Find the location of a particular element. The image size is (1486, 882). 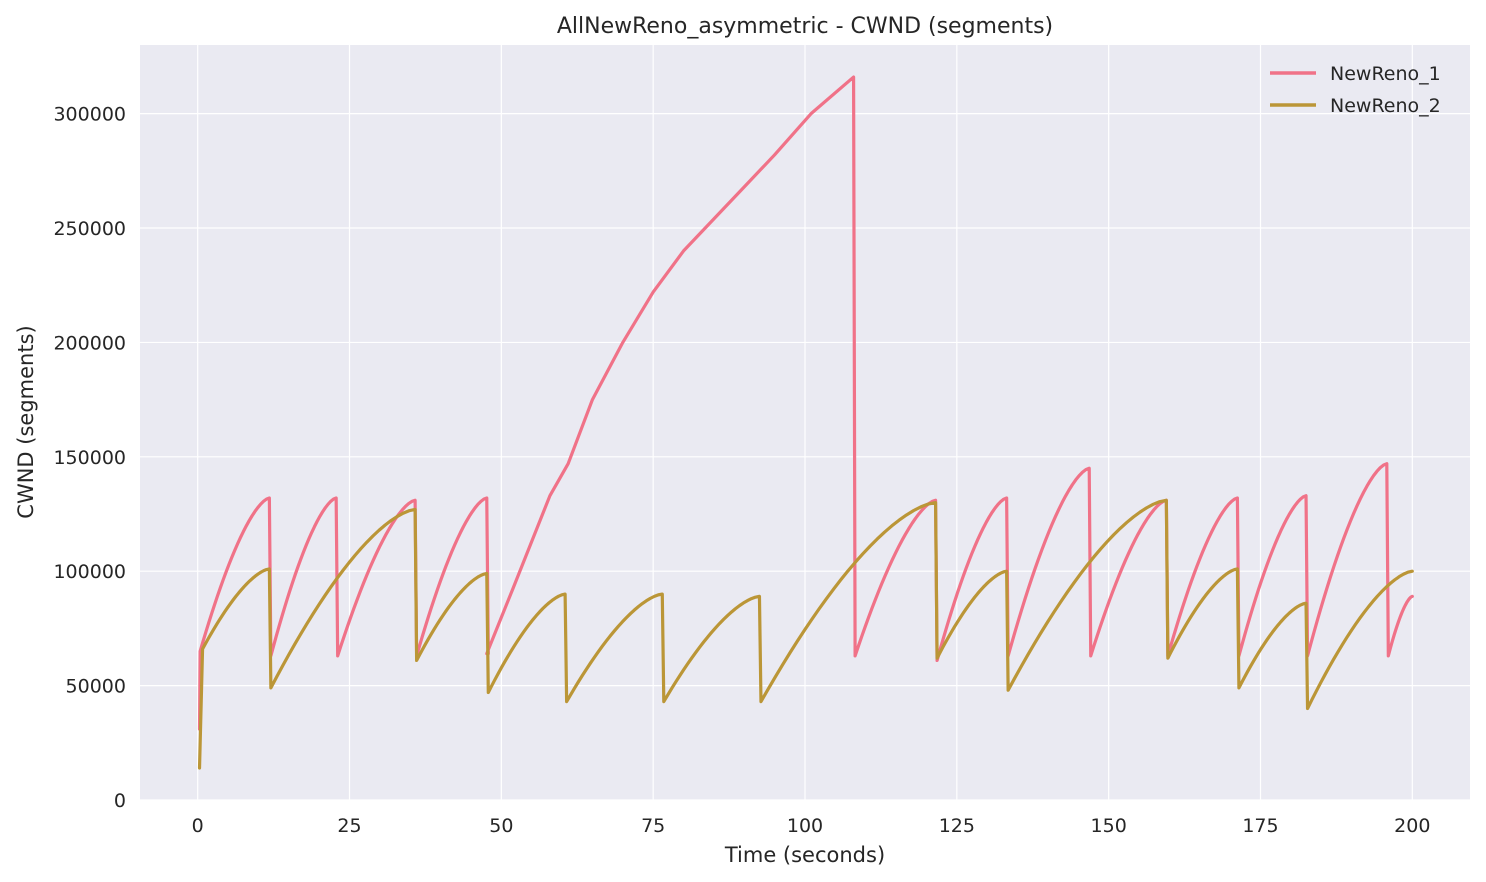

x-tick-label: 0 is located at coordinates (198, 826).